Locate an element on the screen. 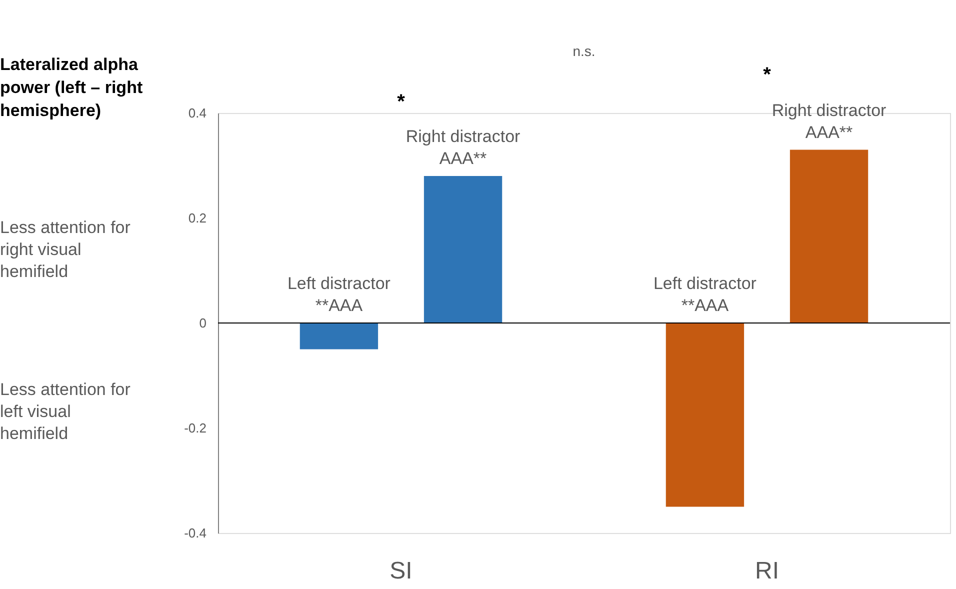  text: Left distractor is located at coordinates (704, 283).